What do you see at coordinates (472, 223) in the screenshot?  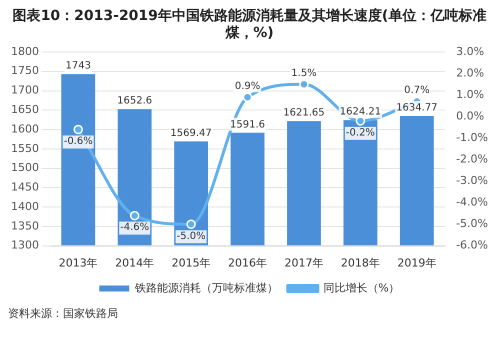 I see `y2-tick-label: -5.0%` at bounding box center [472, 223].